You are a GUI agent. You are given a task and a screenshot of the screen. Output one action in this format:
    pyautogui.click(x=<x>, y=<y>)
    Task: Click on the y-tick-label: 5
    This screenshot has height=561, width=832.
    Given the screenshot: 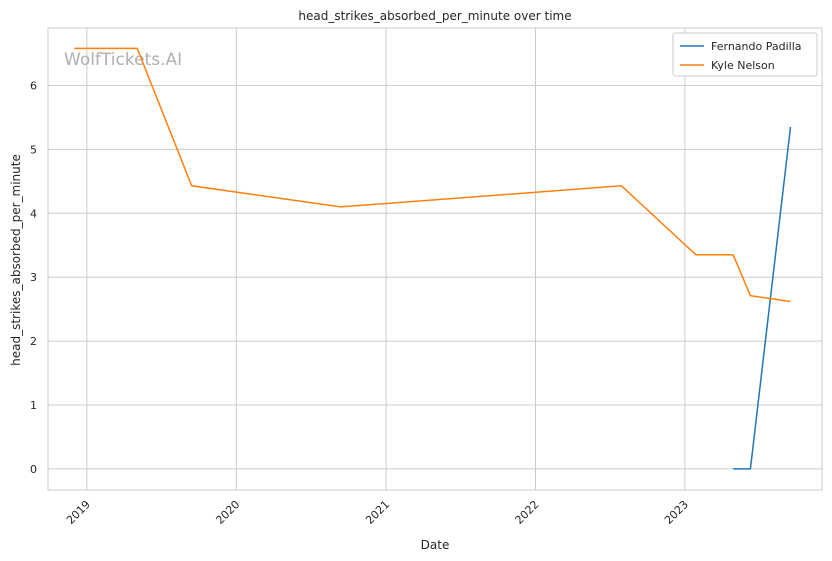 What is the action you would take?
    pyautogui.click(x=33, y=149)
    